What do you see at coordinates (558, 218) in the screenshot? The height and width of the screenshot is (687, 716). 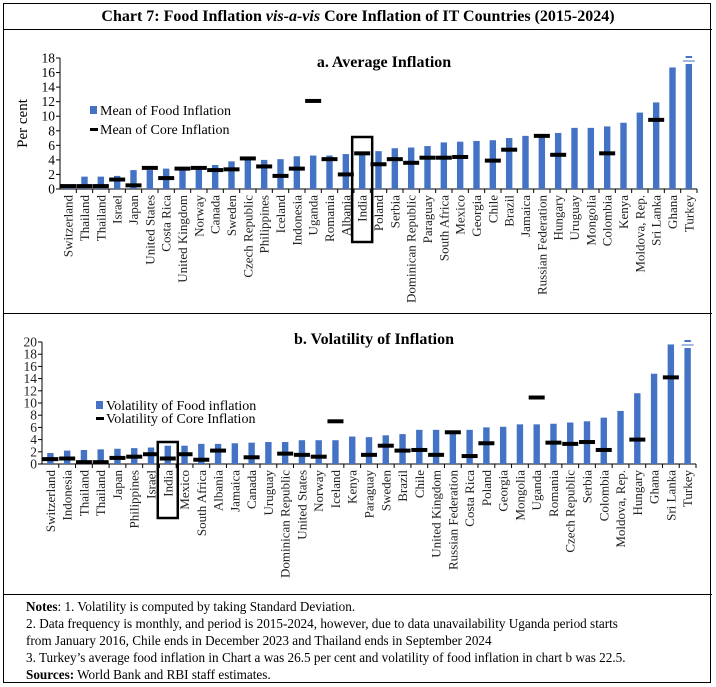 I see `x-category-label: Hungary` at bounding box center [558, 218].